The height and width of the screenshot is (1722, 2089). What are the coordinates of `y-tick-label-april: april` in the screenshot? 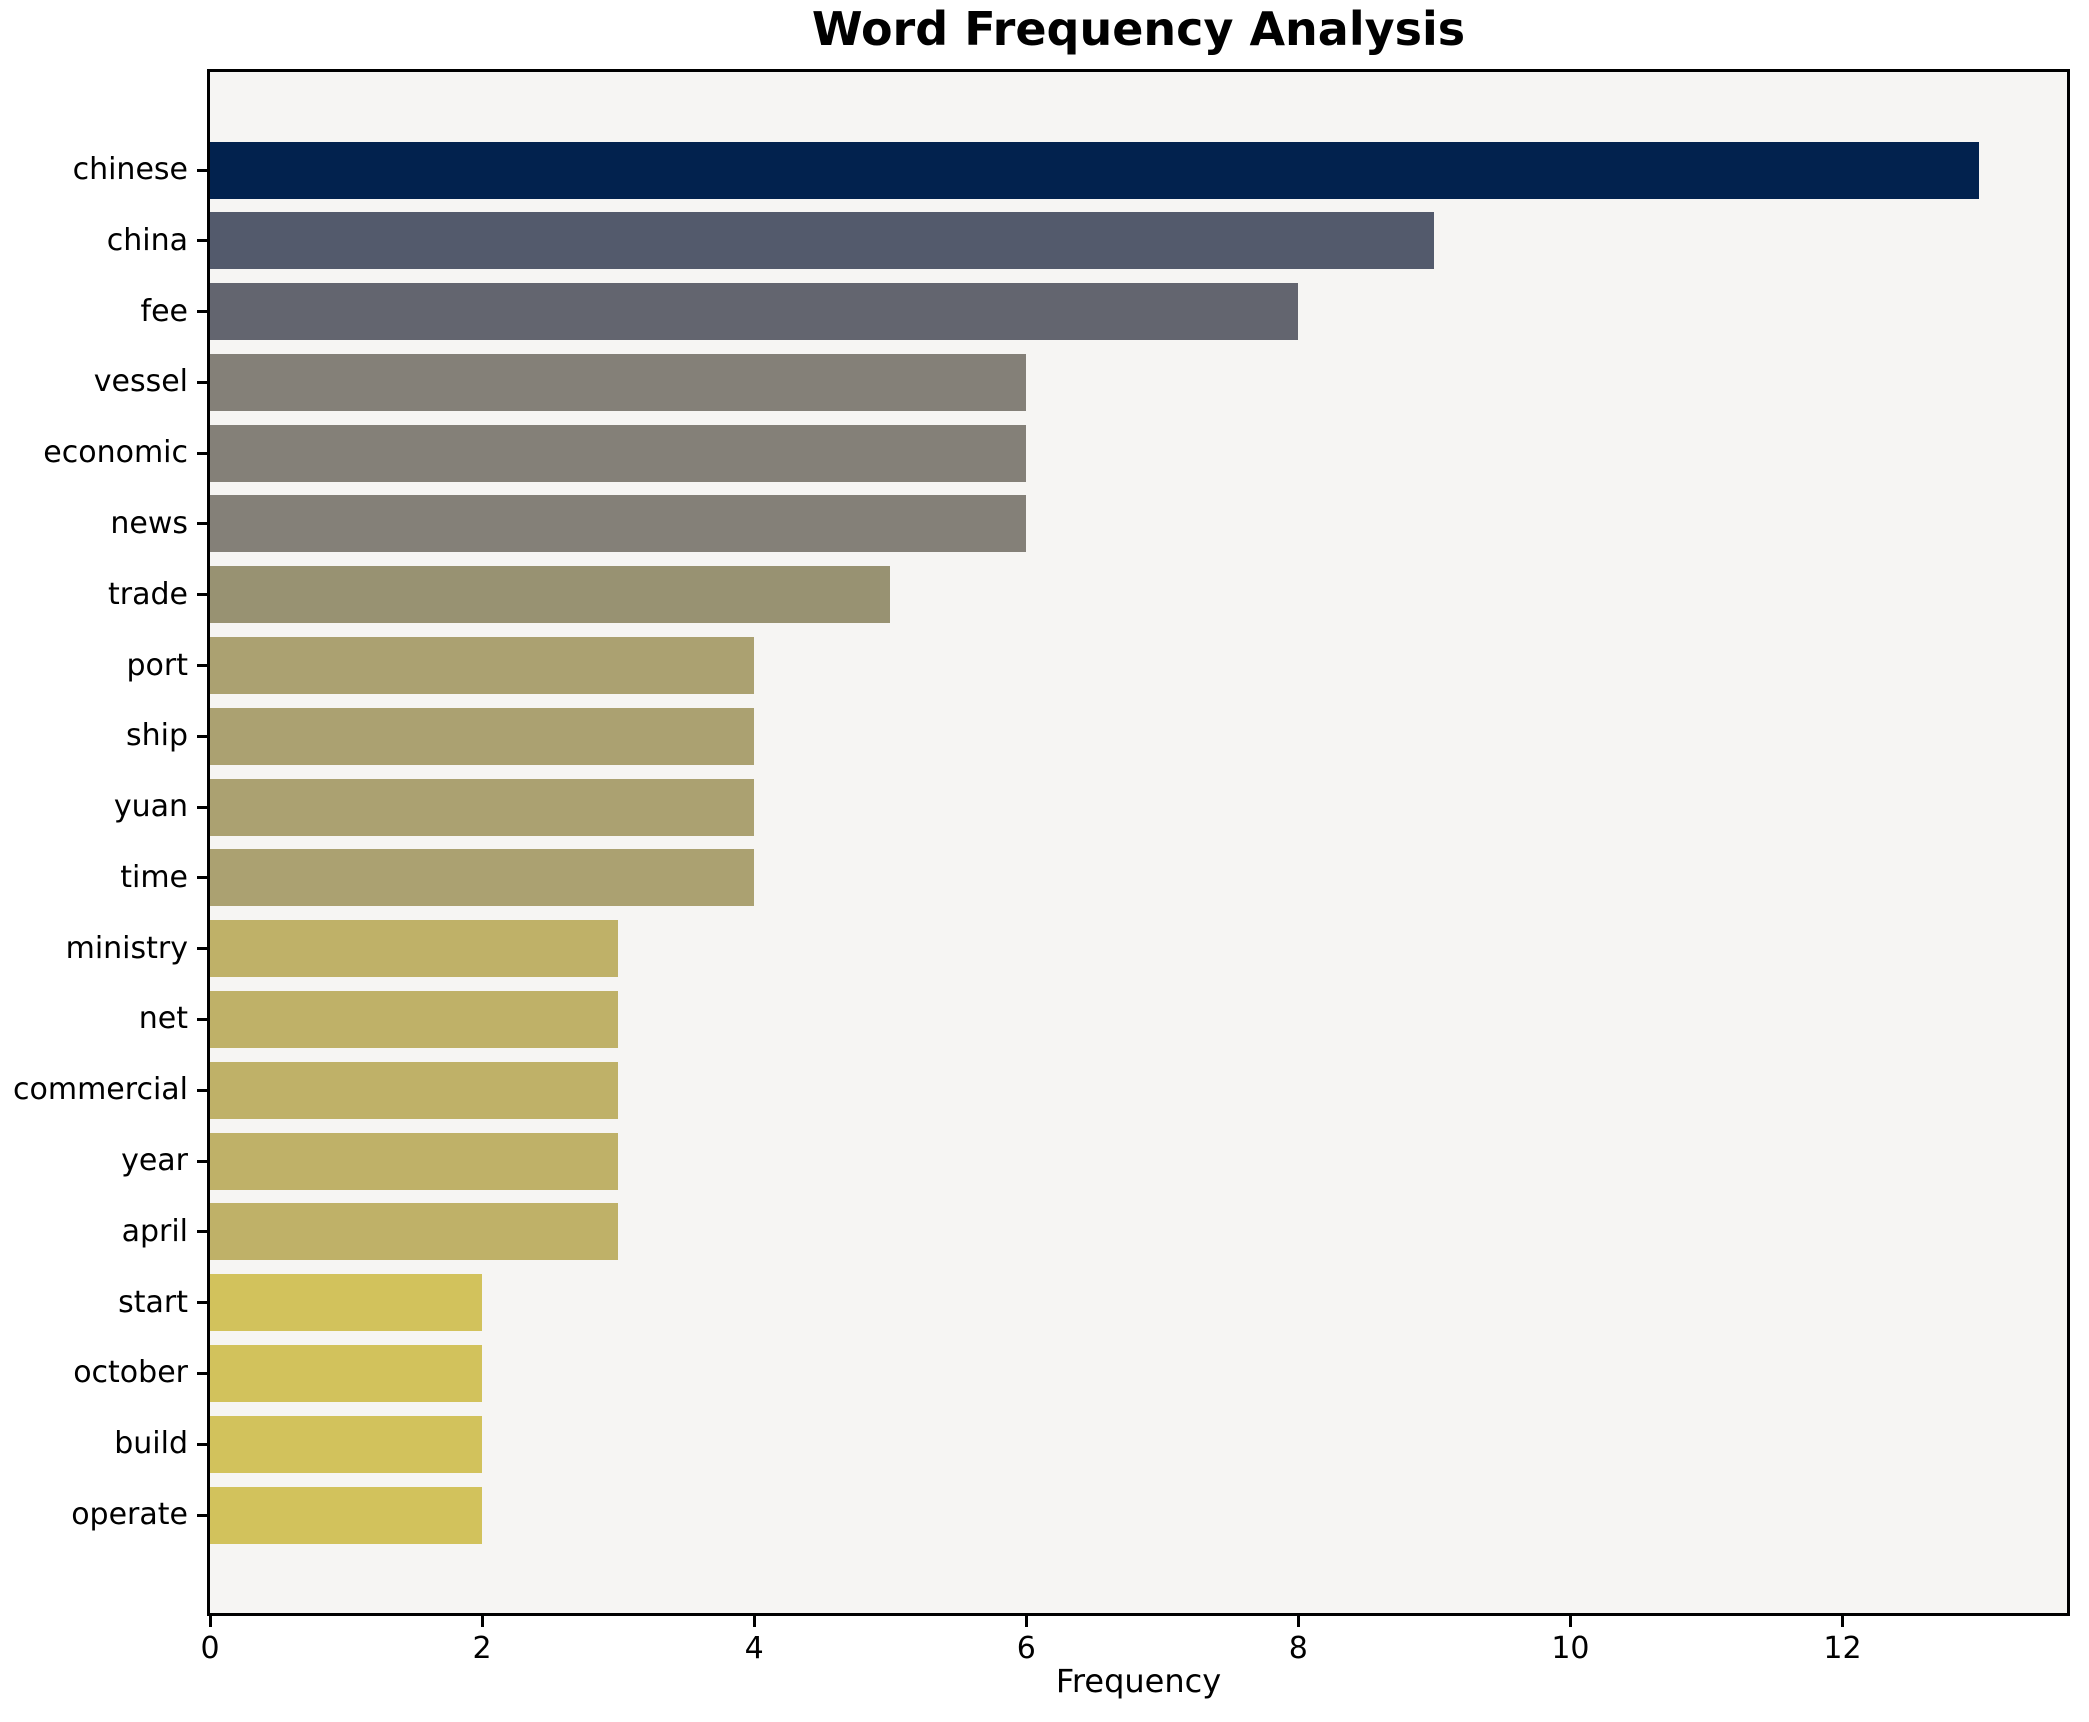 It's located at (154, 1231).